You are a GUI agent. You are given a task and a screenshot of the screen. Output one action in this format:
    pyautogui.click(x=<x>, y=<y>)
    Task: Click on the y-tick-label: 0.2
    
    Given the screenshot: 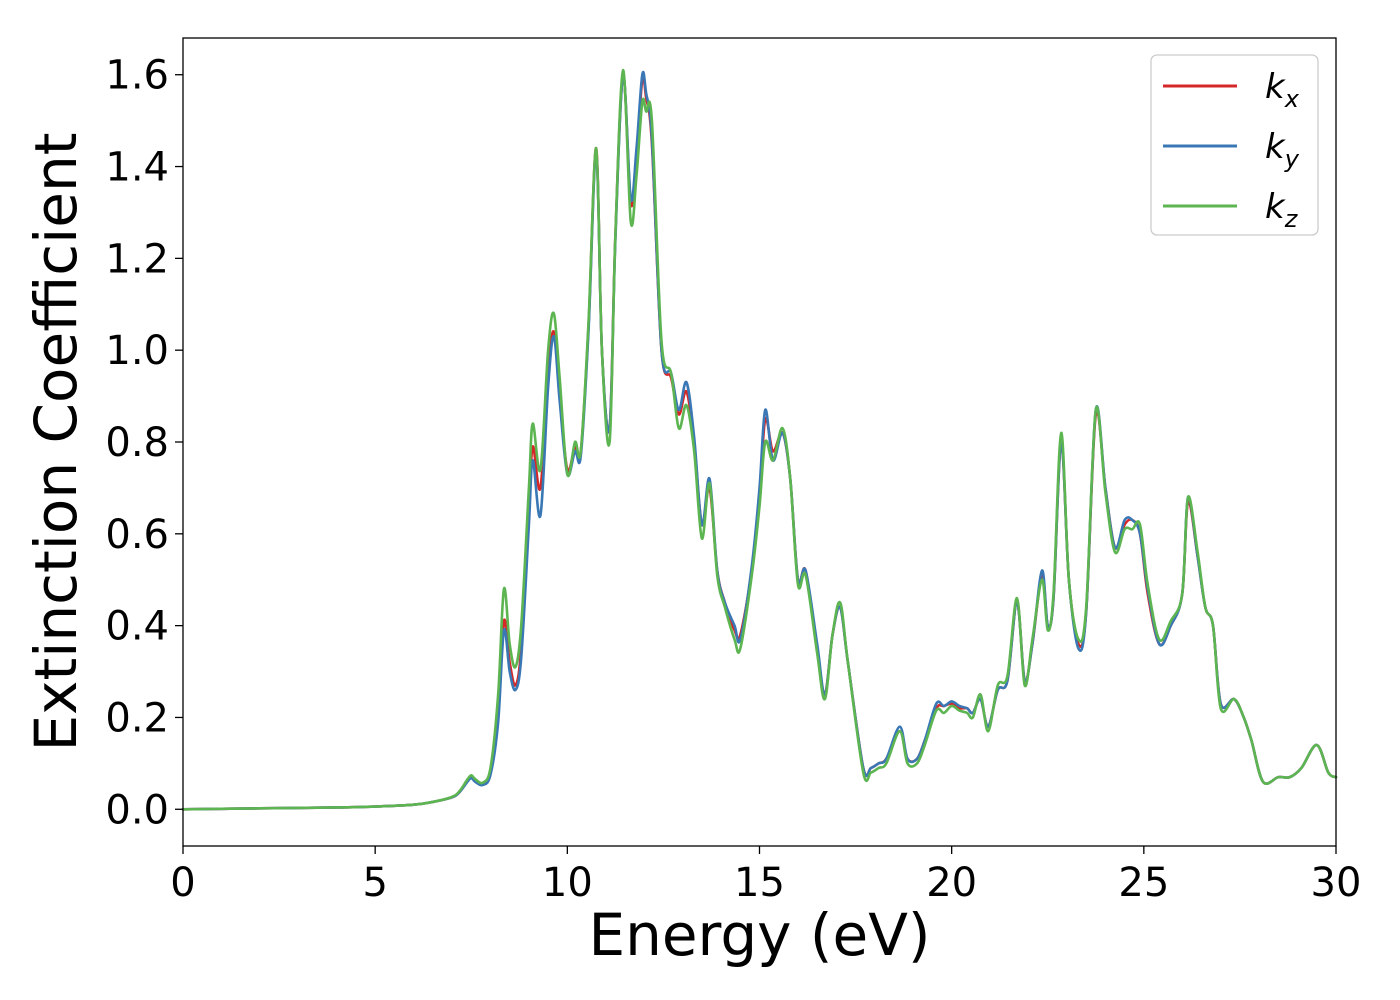 What is the action you would take?
    pyautogui.click(x=137, y=718)
    